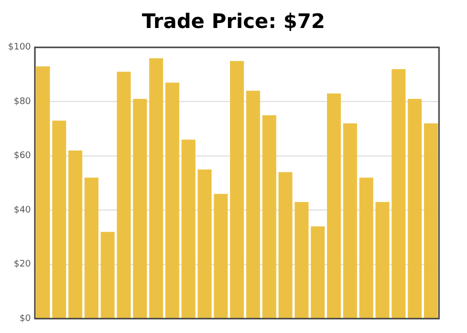 Image resolution: width=467 pixels, height=333 pixels. Describe the element at coordinates (25, 319) in the screenshot. I see `y-tick-label: $0` at that location.